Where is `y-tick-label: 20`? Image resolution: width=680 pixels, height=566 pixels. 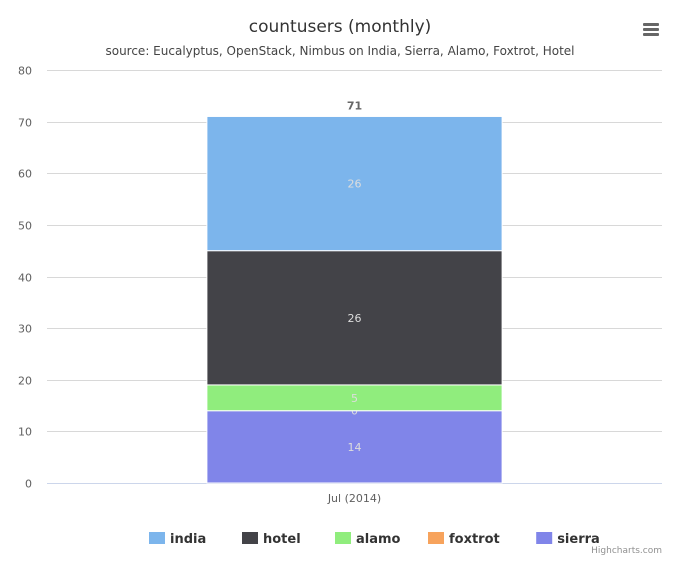 y-tick-label: 20 is located at coordinates (25, 381).